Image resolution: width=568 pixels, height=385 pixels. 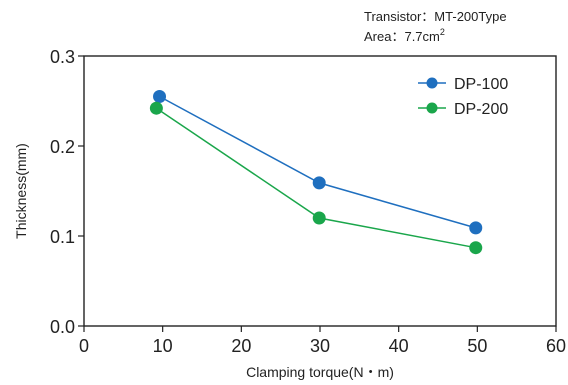 I want to click on y-tick-label-0: 0.0, so click(x=62, y=327).